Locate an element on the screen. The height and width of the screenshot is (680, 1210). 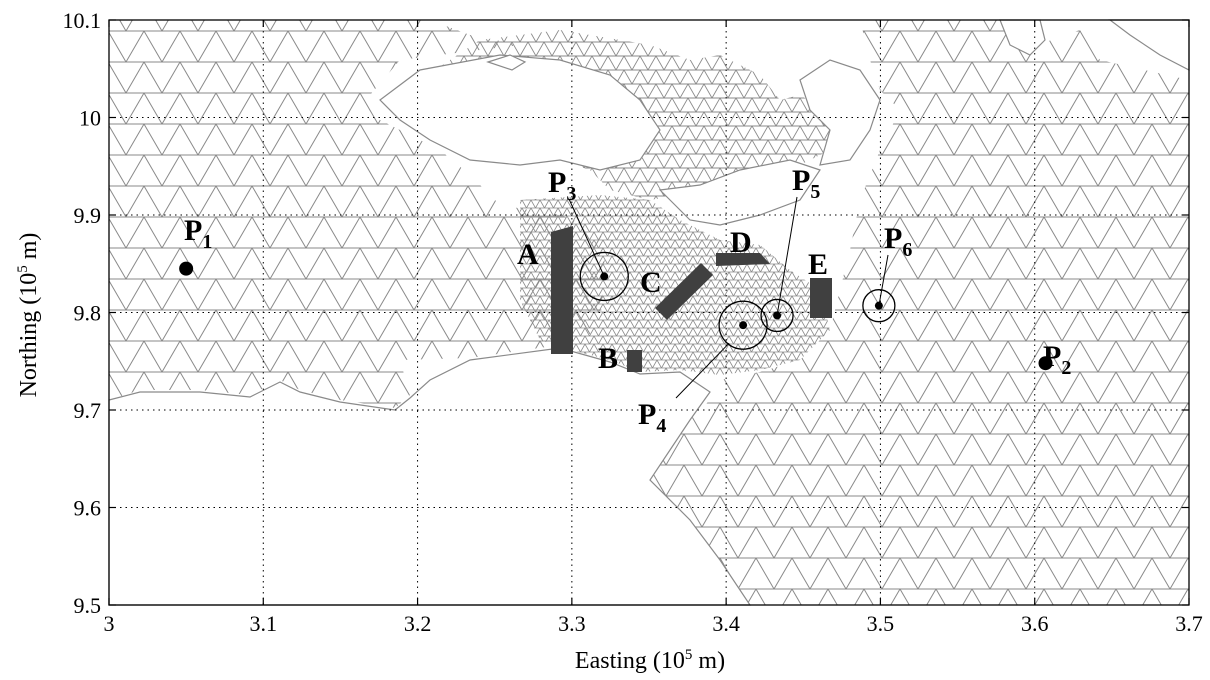
point-ring-p4 is located at coordinates (743, 325).